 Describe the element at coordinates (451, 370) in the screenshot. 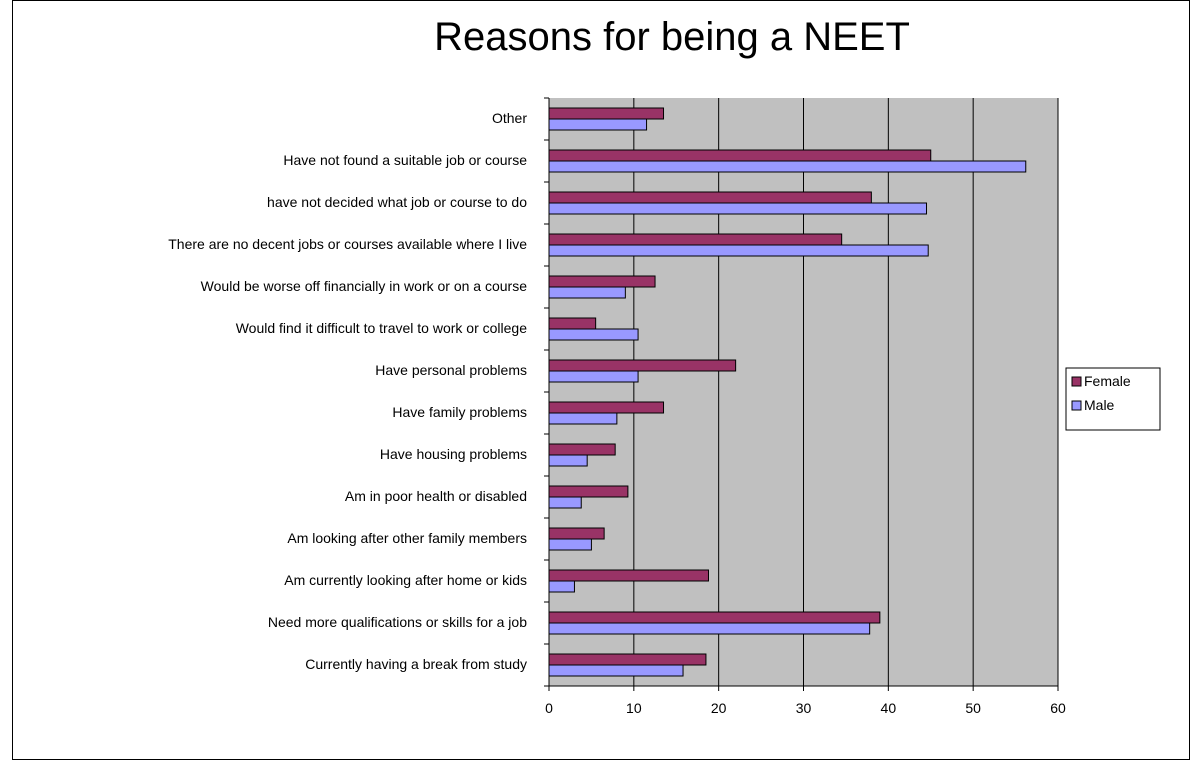

I see `category-label: Have personal problems` at that location.